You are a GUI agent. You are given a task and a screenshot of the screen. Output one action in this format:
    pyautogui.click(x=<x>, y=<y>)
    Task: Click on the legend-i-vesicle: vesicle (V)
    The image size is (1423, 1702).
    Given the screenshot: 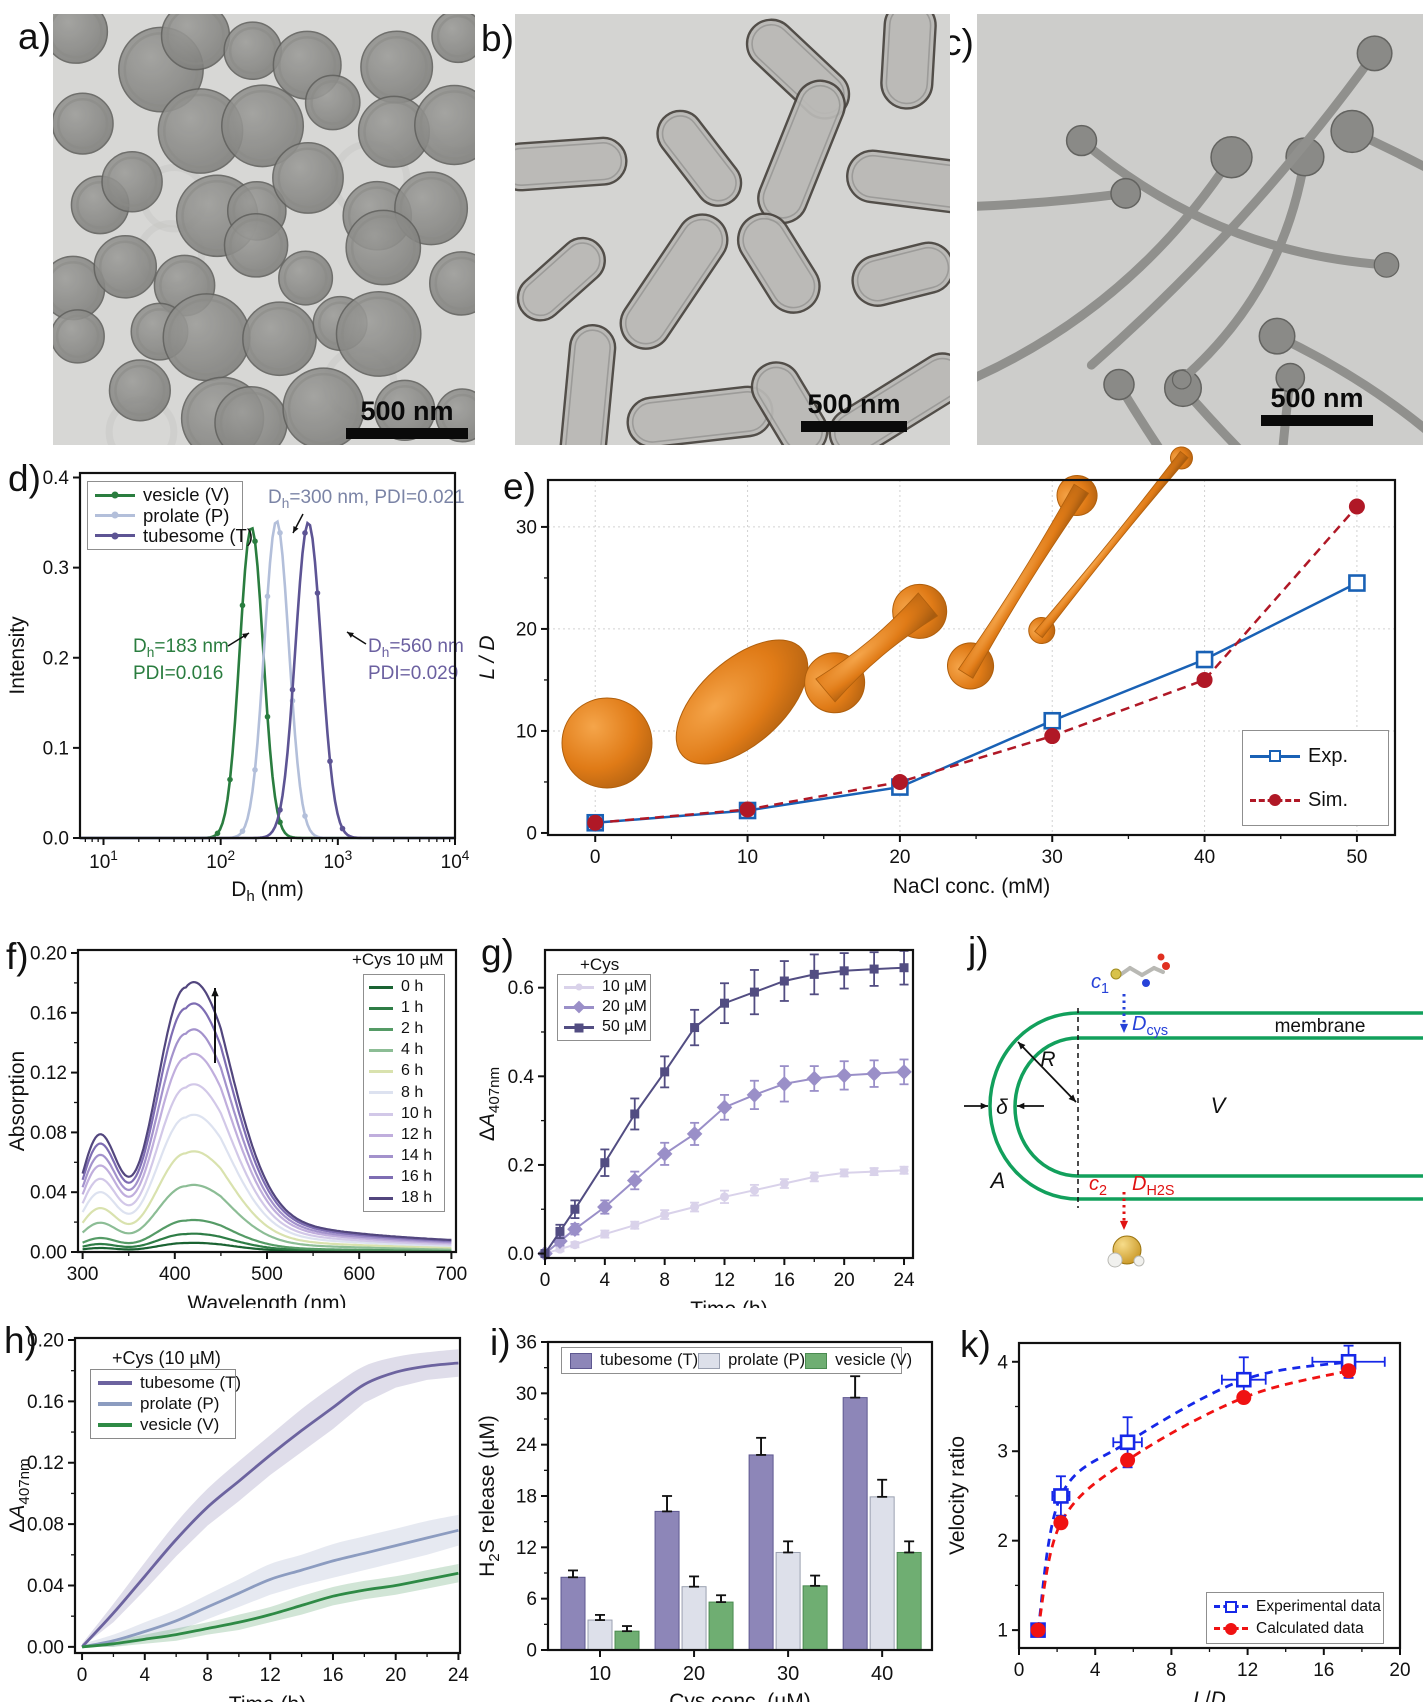 What is the action you would take?
    pyautogui.click(x=859, y=1359)
    